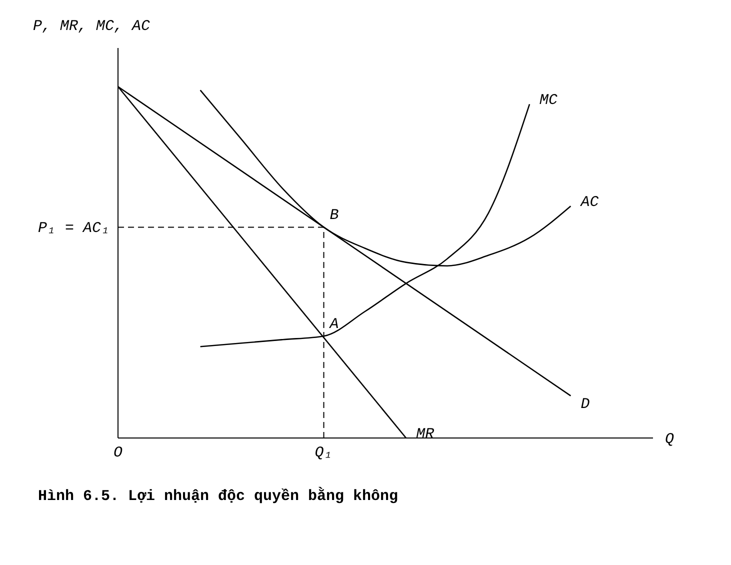  Describe the element at coordinates (549, 101) in the screenshot. I see `series-label: MC` at that location.